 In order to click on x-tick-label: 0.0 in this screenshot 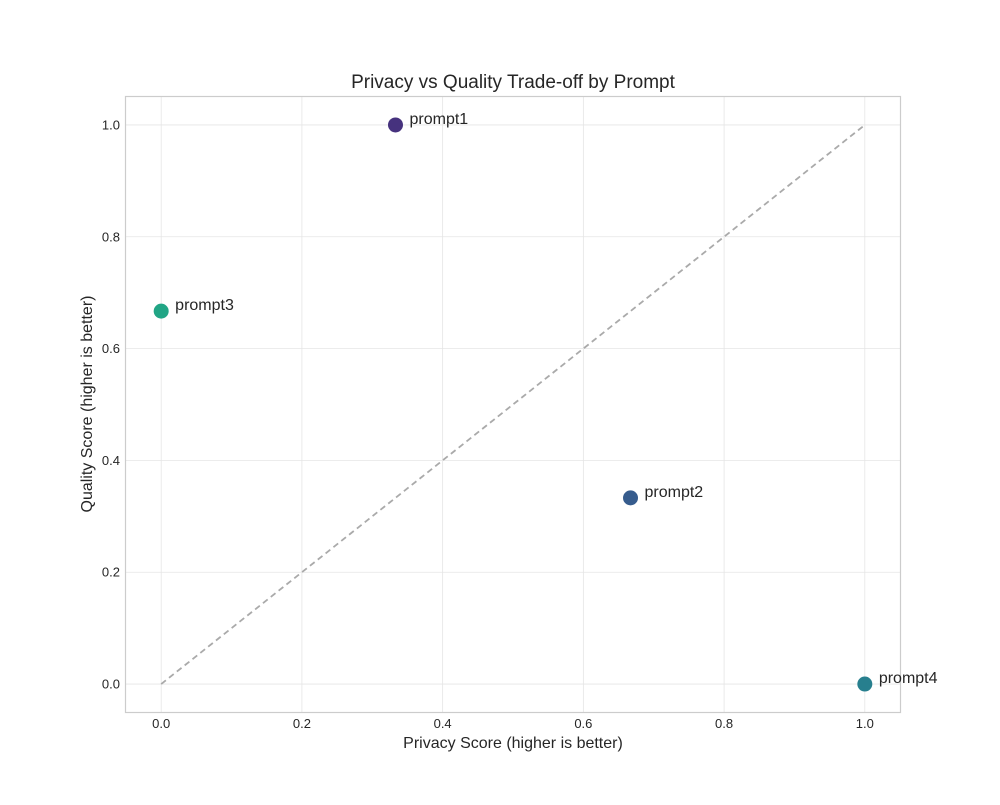, I will do `click(161, 723)`.